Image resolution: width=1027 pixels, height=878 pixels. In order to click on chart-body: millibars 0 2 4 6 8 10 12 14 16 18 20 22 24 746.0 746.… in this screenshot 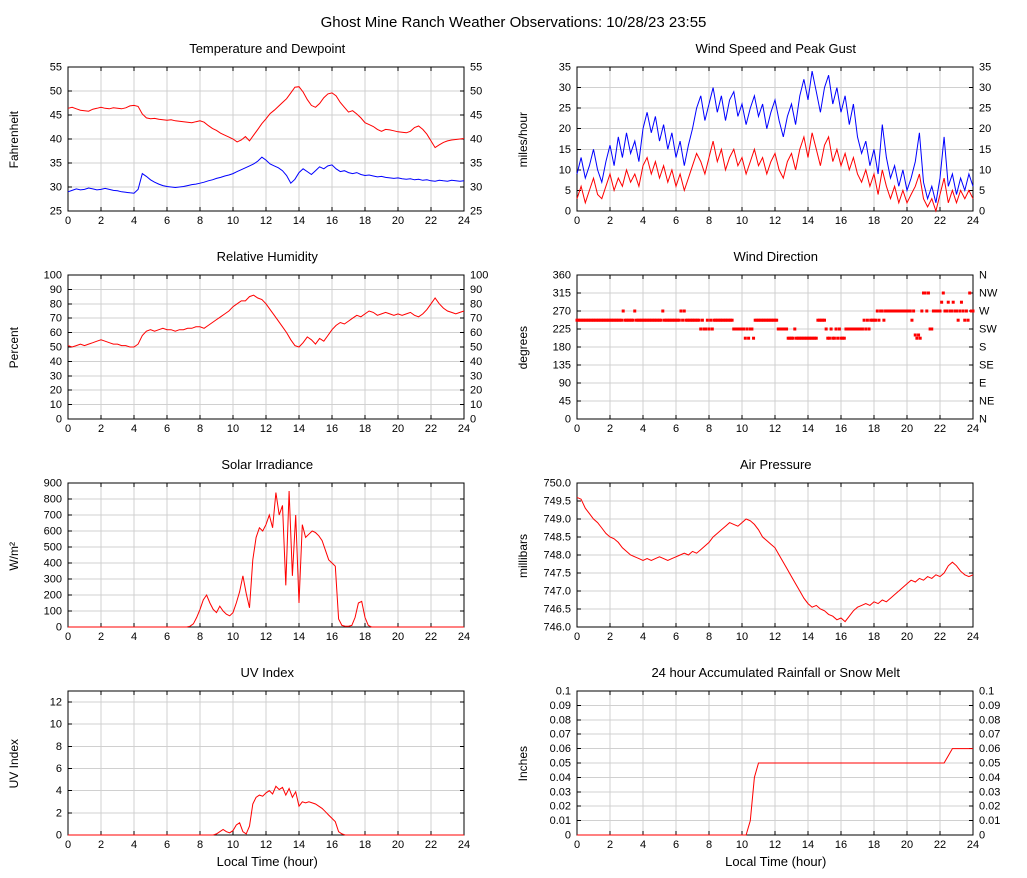, I will do `click(768, 561)`.